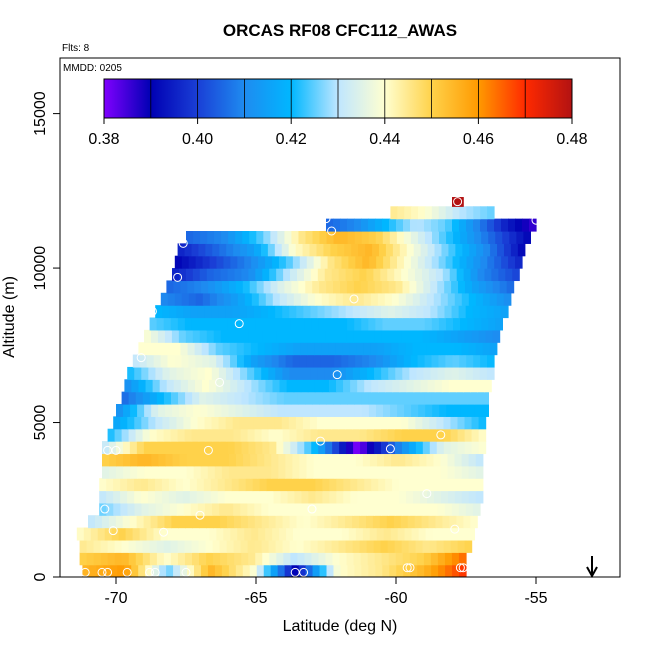 This screenshot has height=650, width=650. What do you see at coordinates (92, 68) in the screenshot?
I see `date-annotation: MMDD: 0205` at bounding box center [92, 68].